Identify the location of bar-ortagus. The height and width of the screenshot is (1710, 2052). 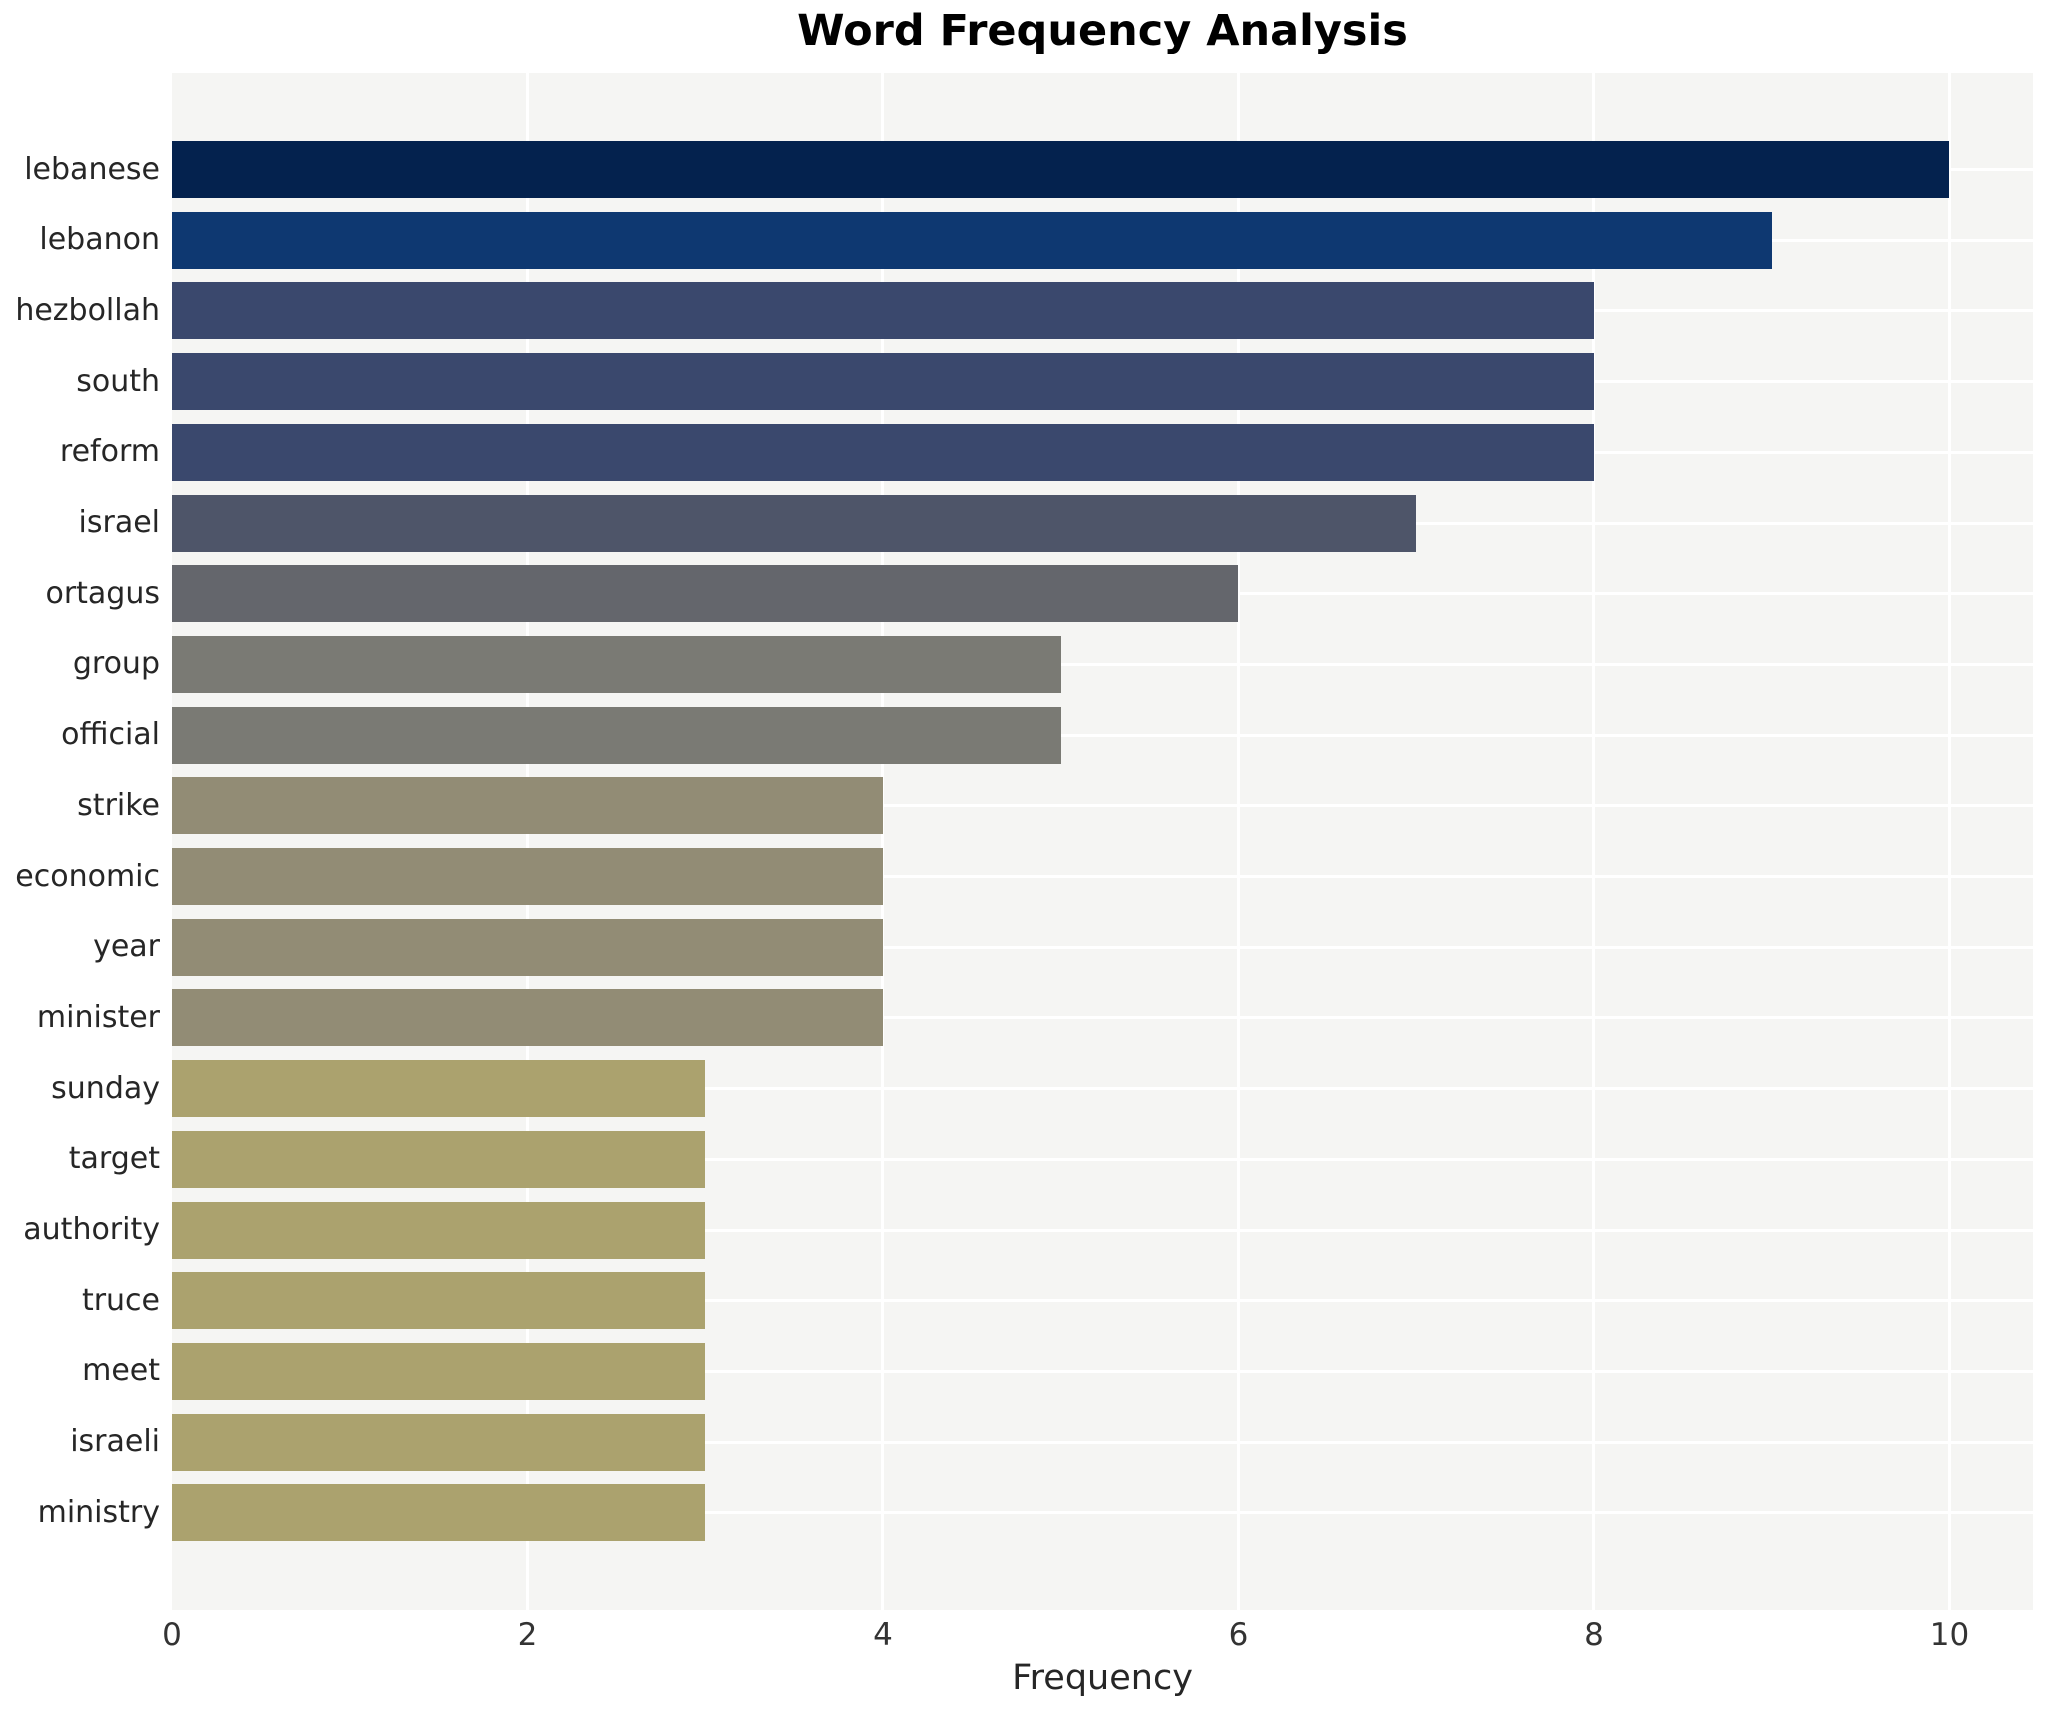
(705, 594).